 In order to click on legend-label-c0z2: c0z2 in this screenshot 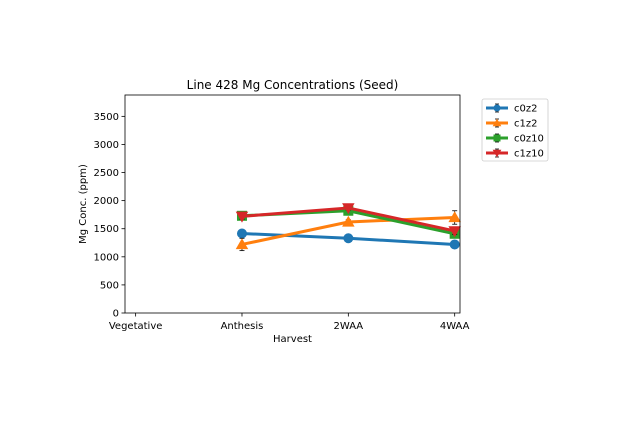, I will do `click(525, 109)`.